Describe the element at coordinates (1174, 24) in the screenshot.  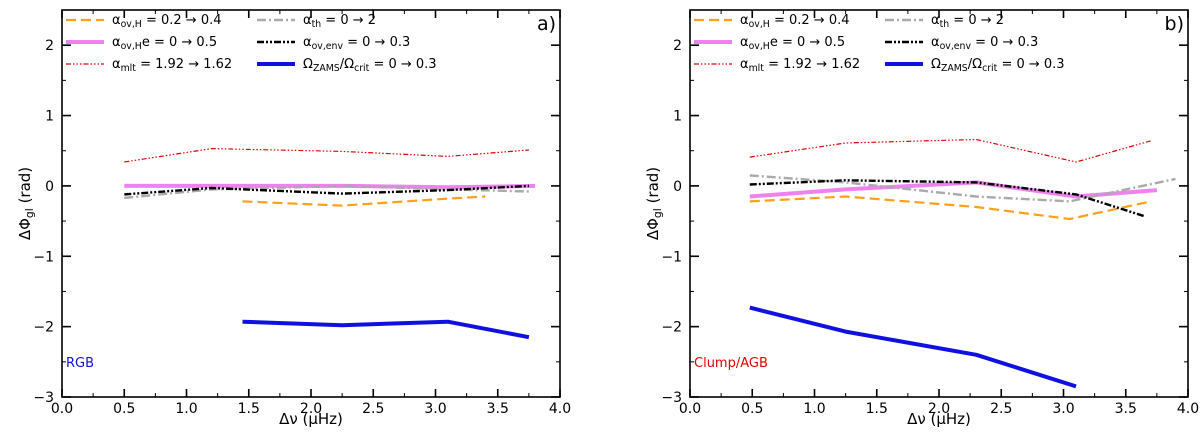
I see `panel-label: b)` at that location.